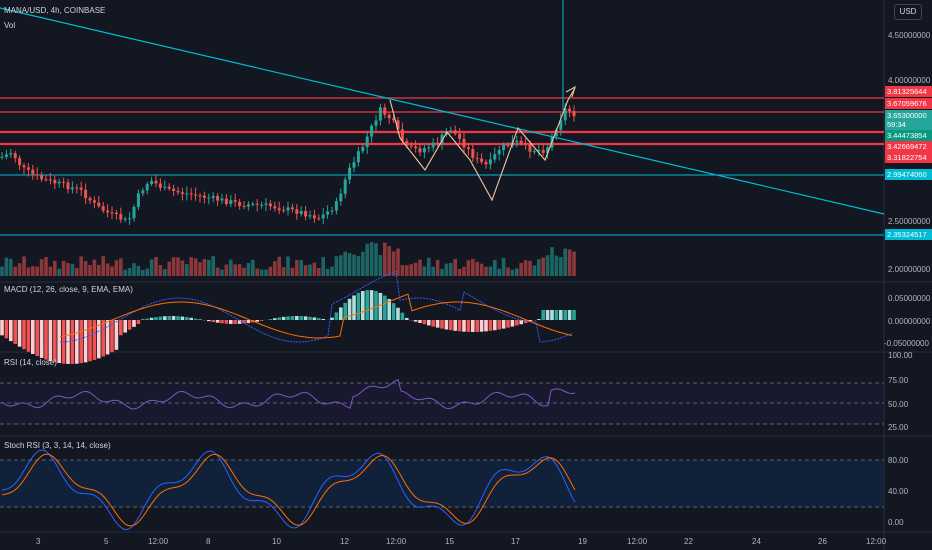  What do you see at coordinates (907, 174) in the screenshot?
I see `svg-text: 2.99474060` at bounding box center [907, 174].